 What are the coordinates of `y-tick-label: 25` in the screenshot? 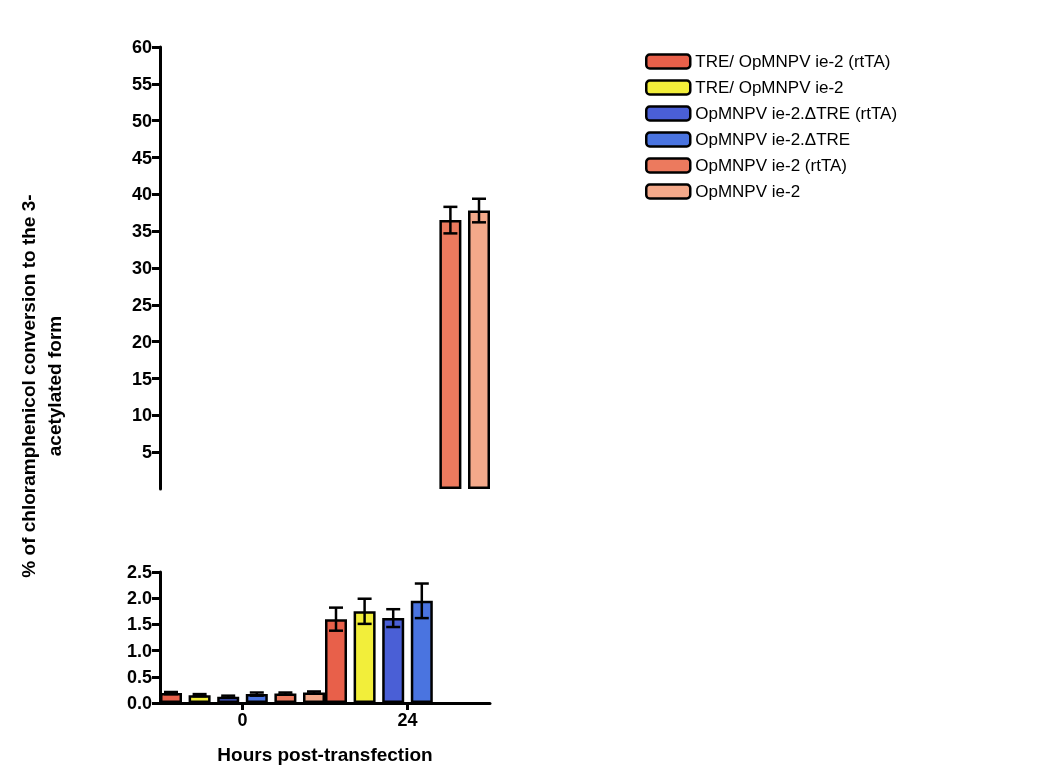 It's located at (141, 304).